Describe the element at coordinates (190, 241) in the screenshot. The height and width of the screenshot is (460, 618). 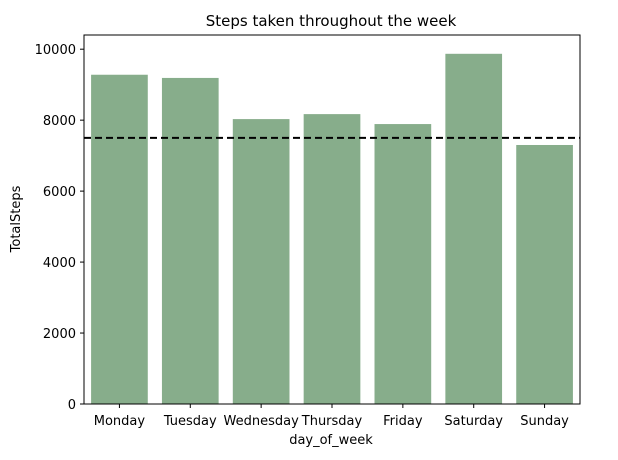
I see `bar-tuesday` at that location.